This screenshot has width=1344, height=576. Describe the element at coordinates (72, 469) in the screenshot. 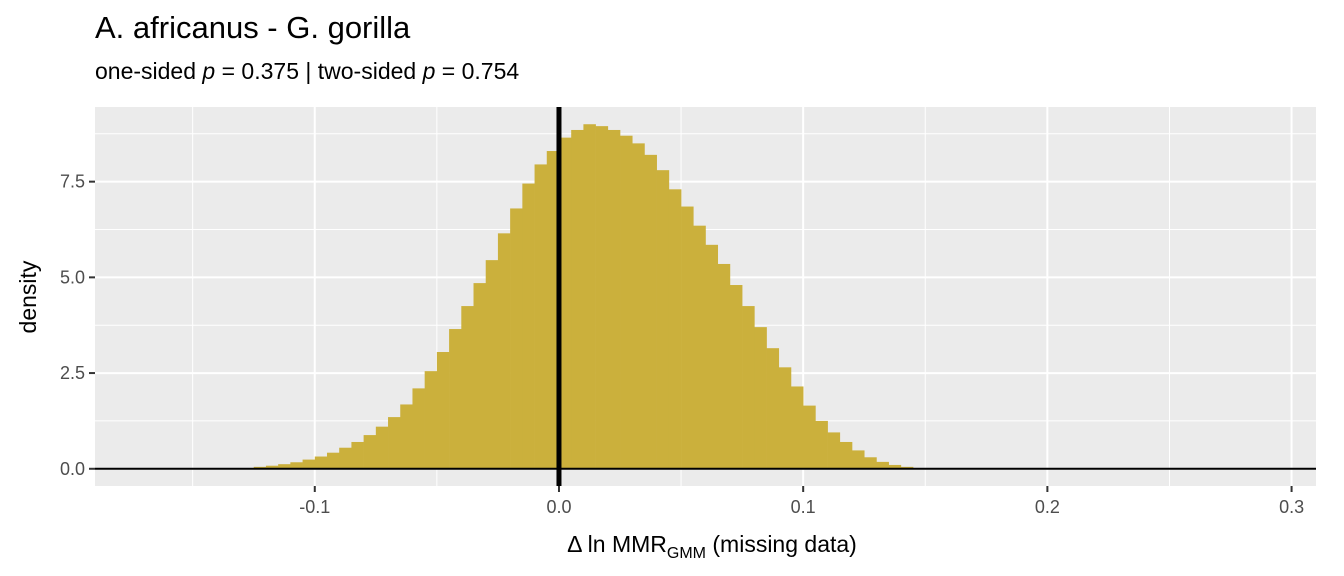

I see `y-tick-label: 0.0` at that location.